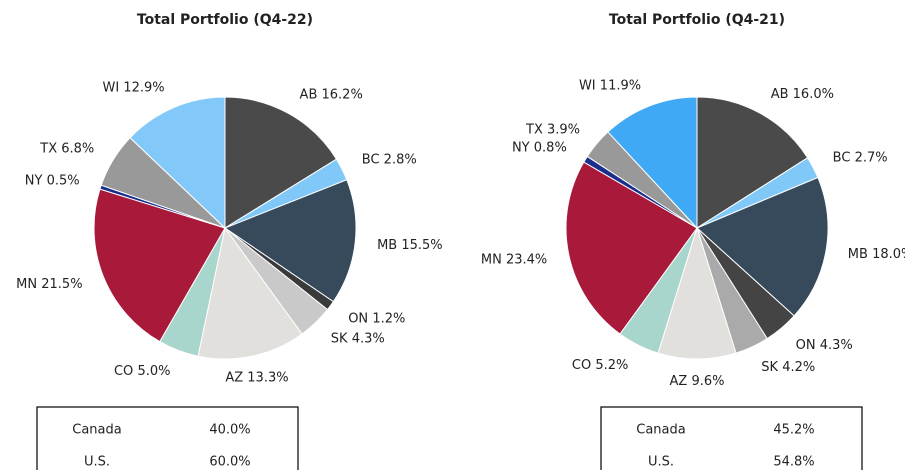 The width and height of the screenshot is (905, 470). What do you see at coordinates (888, 253) in the screenshot?
I see `slice-value: 18.0%` at bounding box center [888, 253].